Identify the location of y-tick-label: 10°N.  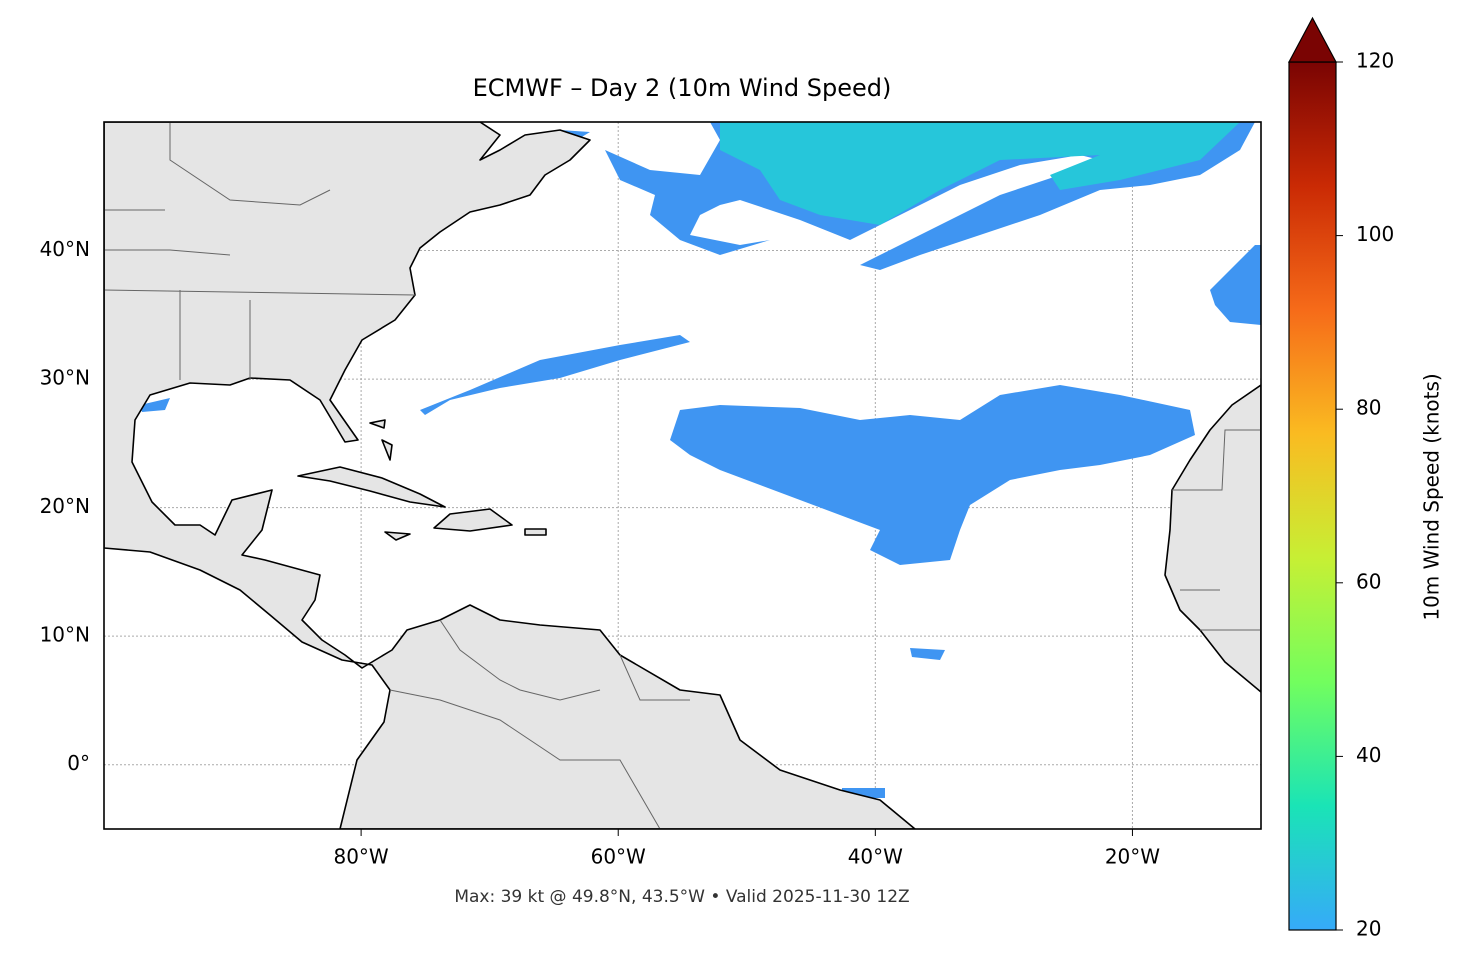
(65, 635).